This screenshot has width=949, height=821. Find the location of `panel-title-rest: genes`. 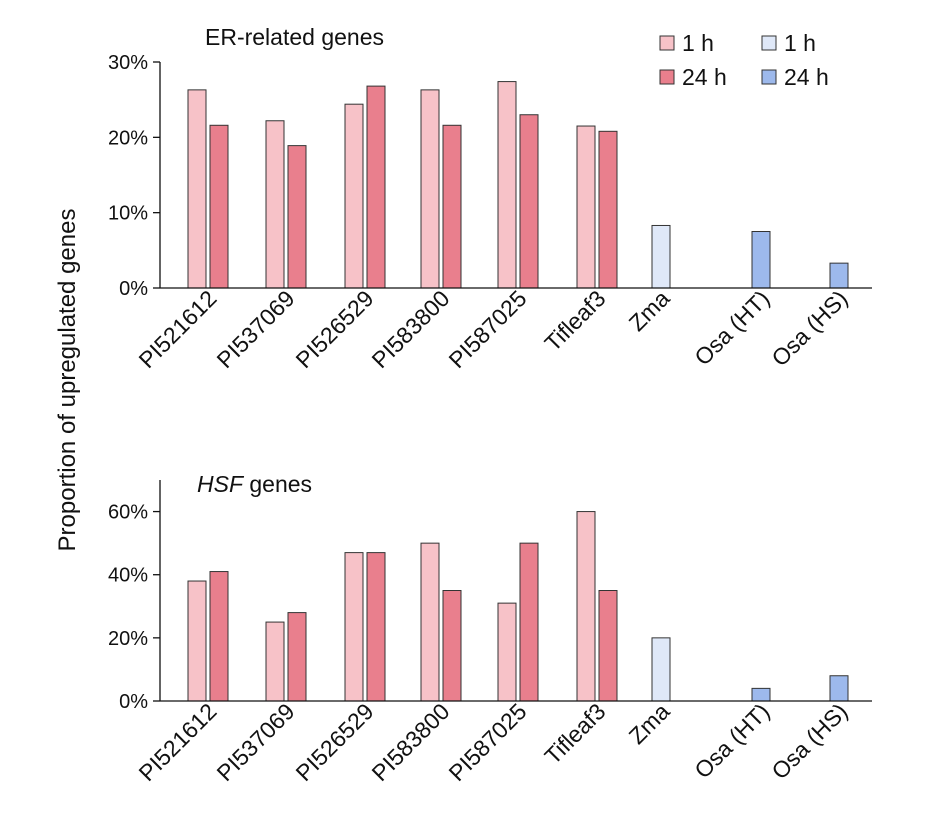

panel-title-rest: genes is located at coordinates (277, 484).